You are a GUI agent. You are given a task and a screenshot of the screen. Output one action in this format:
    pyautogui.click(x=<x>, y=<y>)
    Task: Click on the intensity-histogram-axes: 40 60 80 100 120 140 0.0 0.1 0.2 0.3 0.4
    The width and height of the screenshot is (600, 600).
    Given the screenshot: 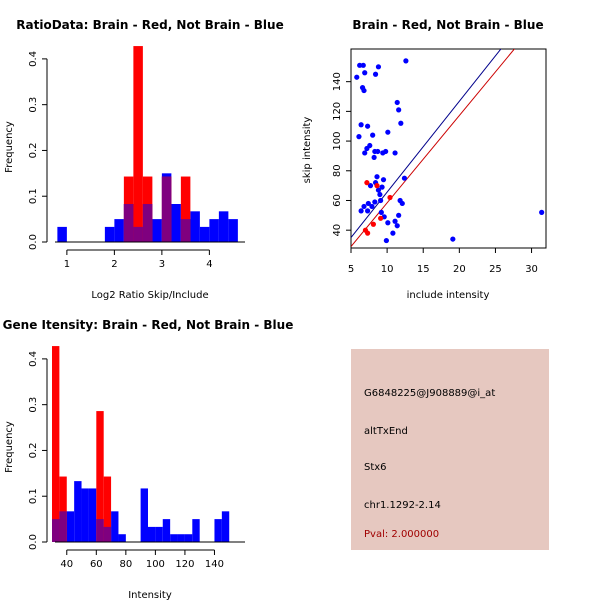 What is the action you would take?
    pyautogui.click(x=126, y=460)
    